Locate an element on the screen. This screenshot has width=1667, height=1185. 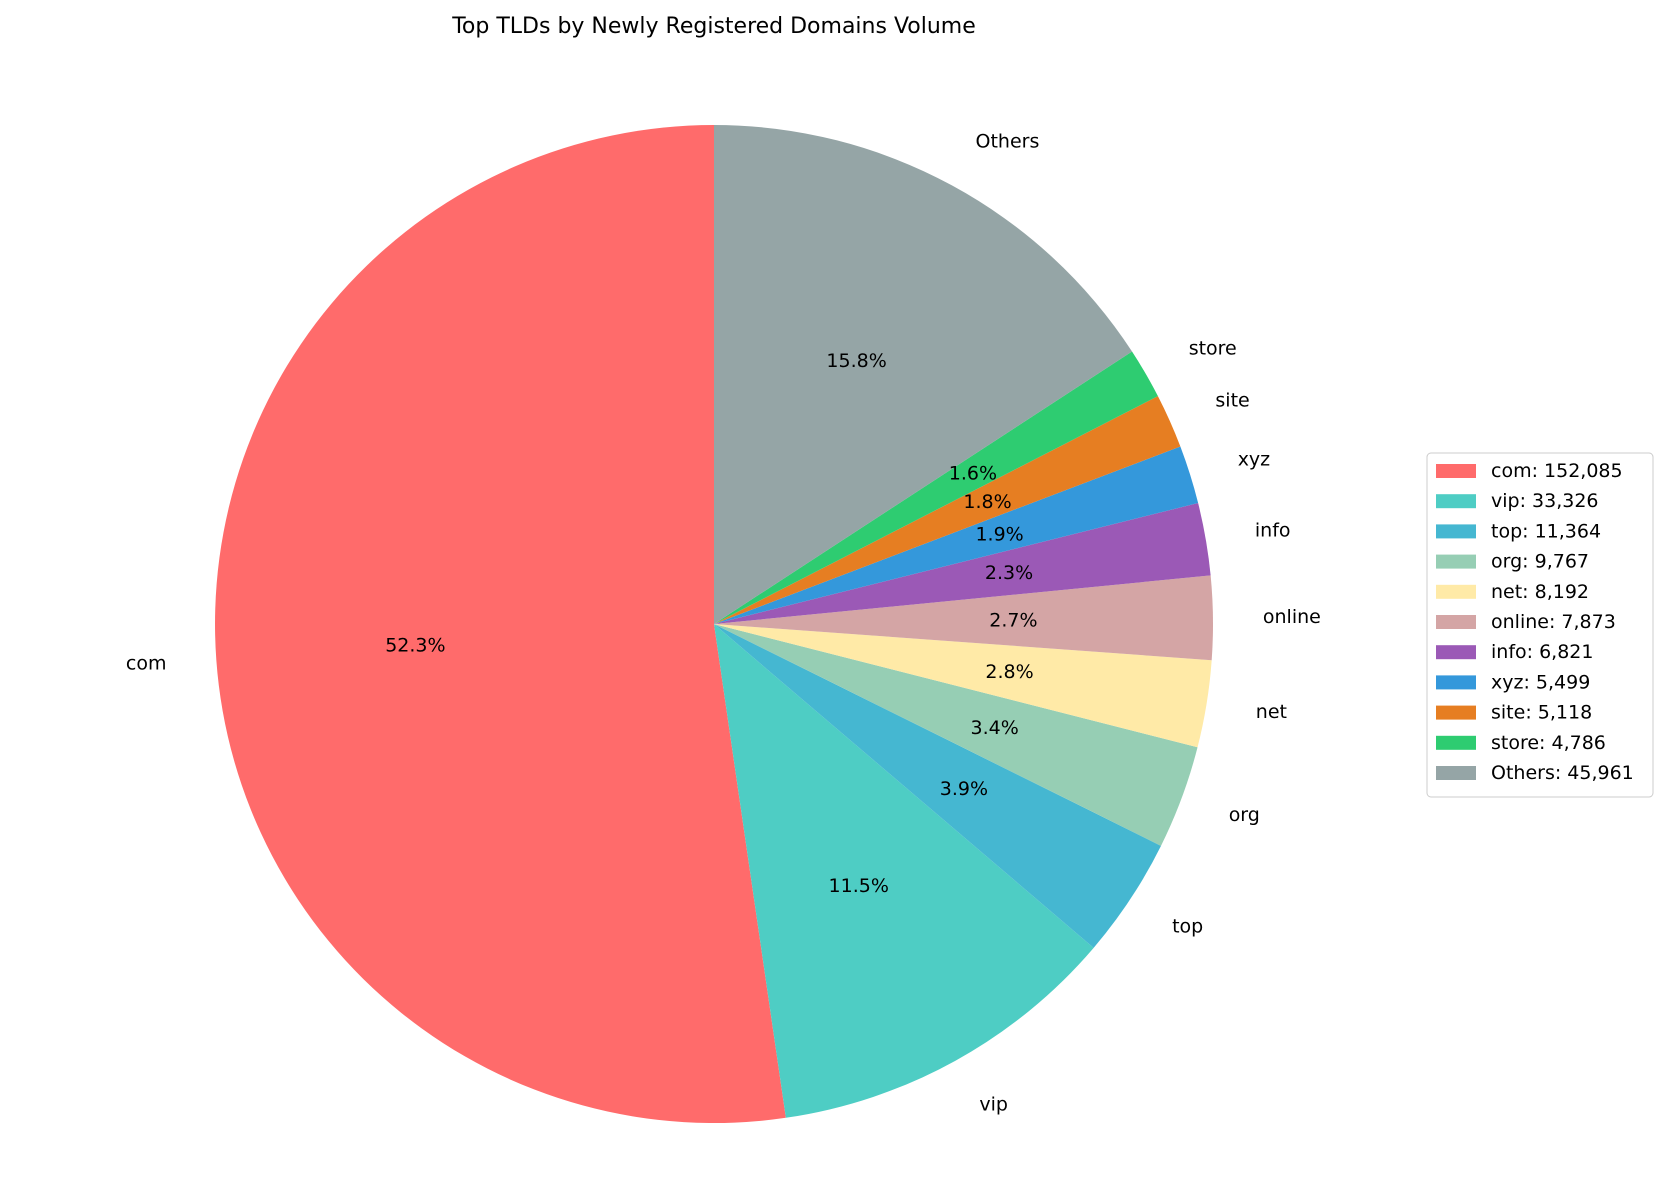
slice-label-others: Others is located at coordinates (1008, 141).